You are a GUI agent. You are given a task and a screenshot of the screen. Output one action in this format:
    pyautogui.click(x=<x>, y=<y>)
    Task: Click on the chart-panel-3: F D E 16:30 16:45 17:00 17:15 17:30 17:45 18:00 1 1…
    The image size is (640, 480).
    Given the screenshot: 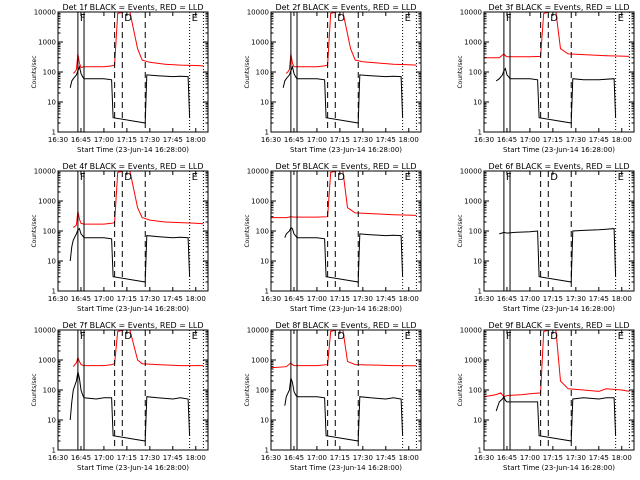 What is the action you would take?
    pyautogui.click(x=546, y=78)
    